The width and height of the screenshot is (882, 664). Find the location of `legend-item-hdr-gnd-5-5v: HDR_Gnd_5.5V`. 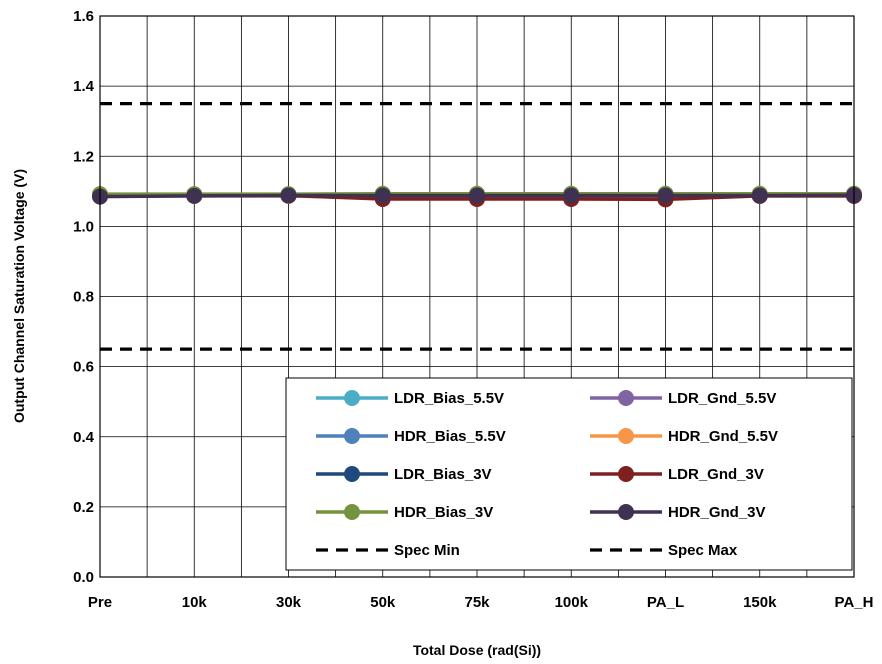

legend-item-hdr-gnd-5-5v: HDR_Gnd_5.5V is located at coordinates (684, 436).